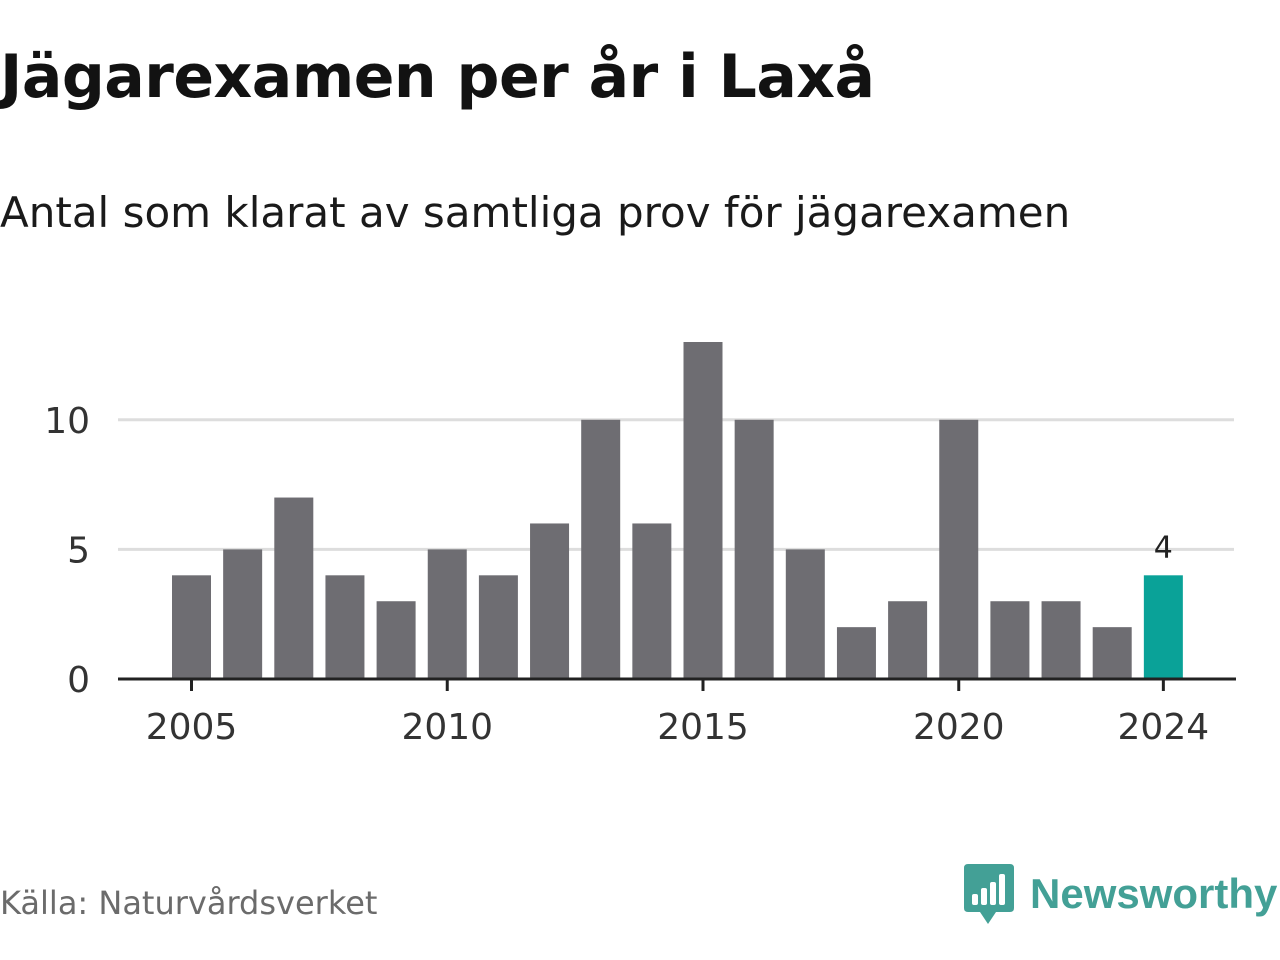 This screenshot has width=1280, height=960. What do you see at coordinates (908, 640) in the screenshot?
I see `bar-2019` at bounding box center [908, 640].